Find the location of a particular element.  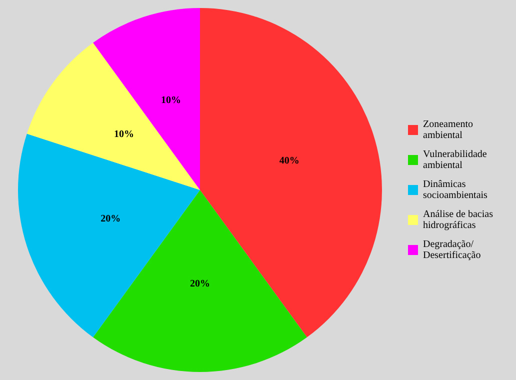

legend-label: Zoneamento ambiental is located at coordinates (449, 130).